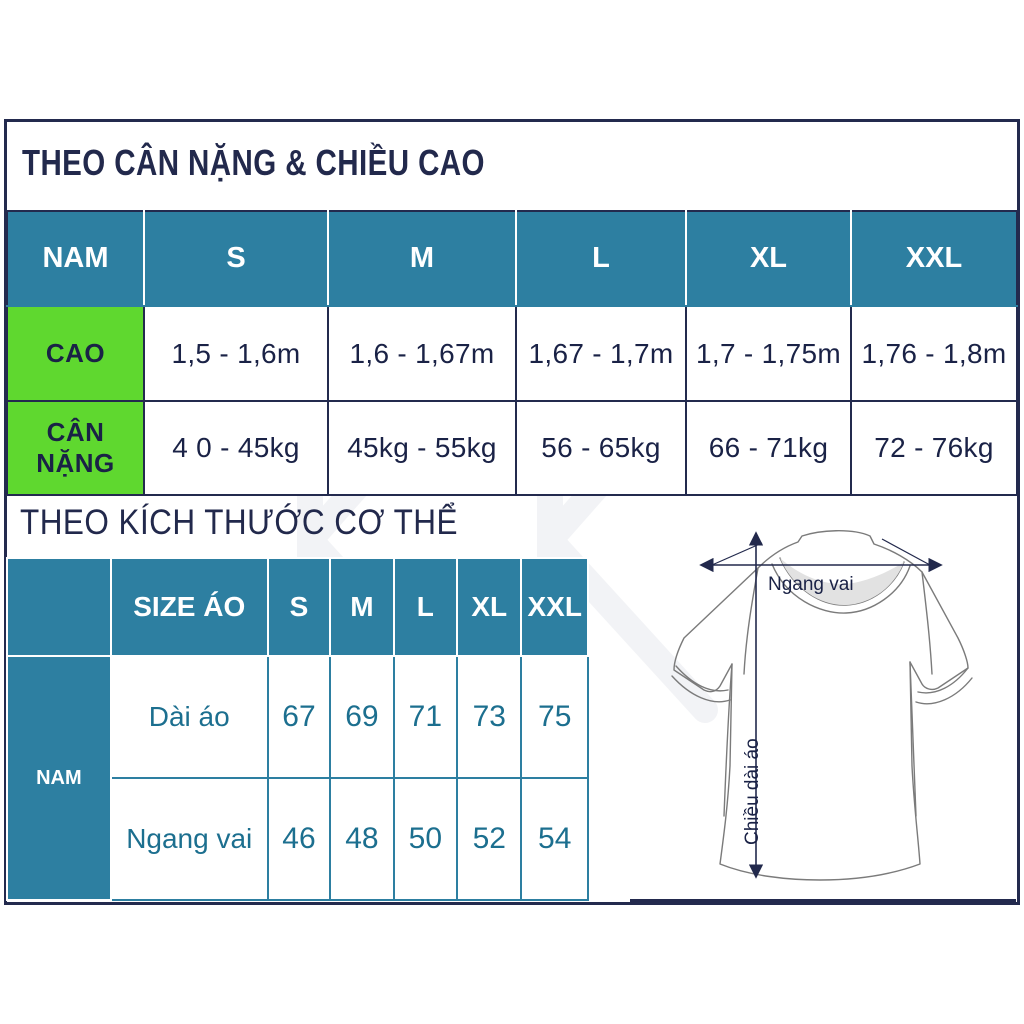  I want to click on header-cell-size-ao: SIZE ÁO, so click(189, 607).